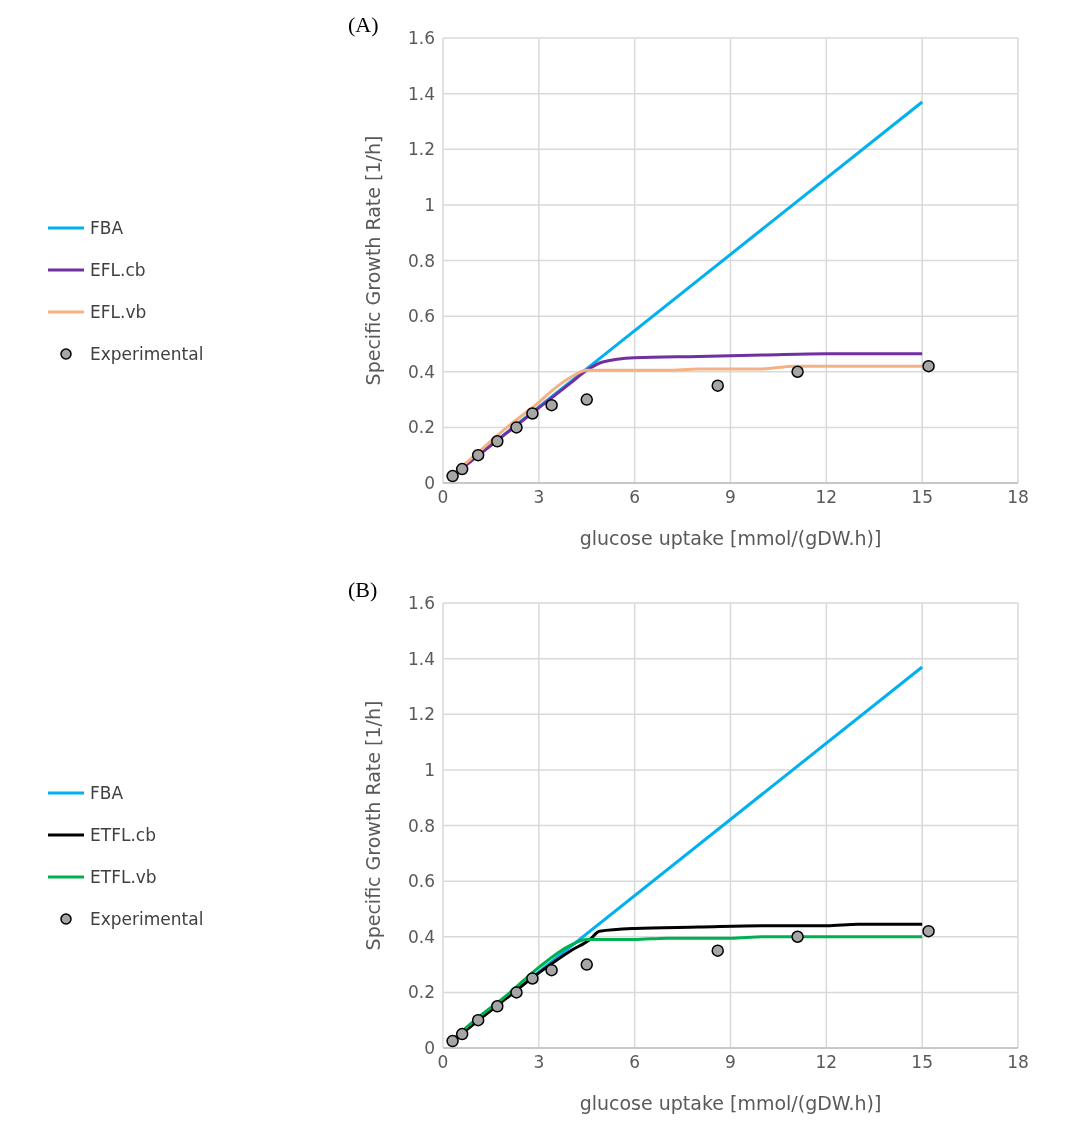  Describe the element at coordinates (123, 834) in the screenshot. I see `legend-label: ETFL.cb` at that location.